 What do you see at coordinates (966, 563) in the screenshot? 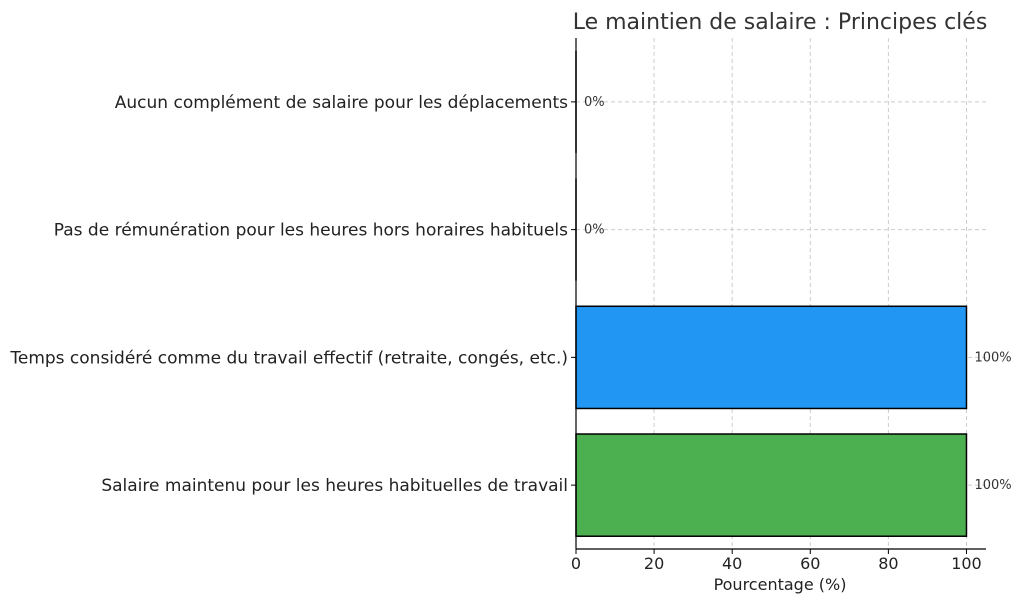
I see `x-tick-label: 100` at bounding box center [966, 563].